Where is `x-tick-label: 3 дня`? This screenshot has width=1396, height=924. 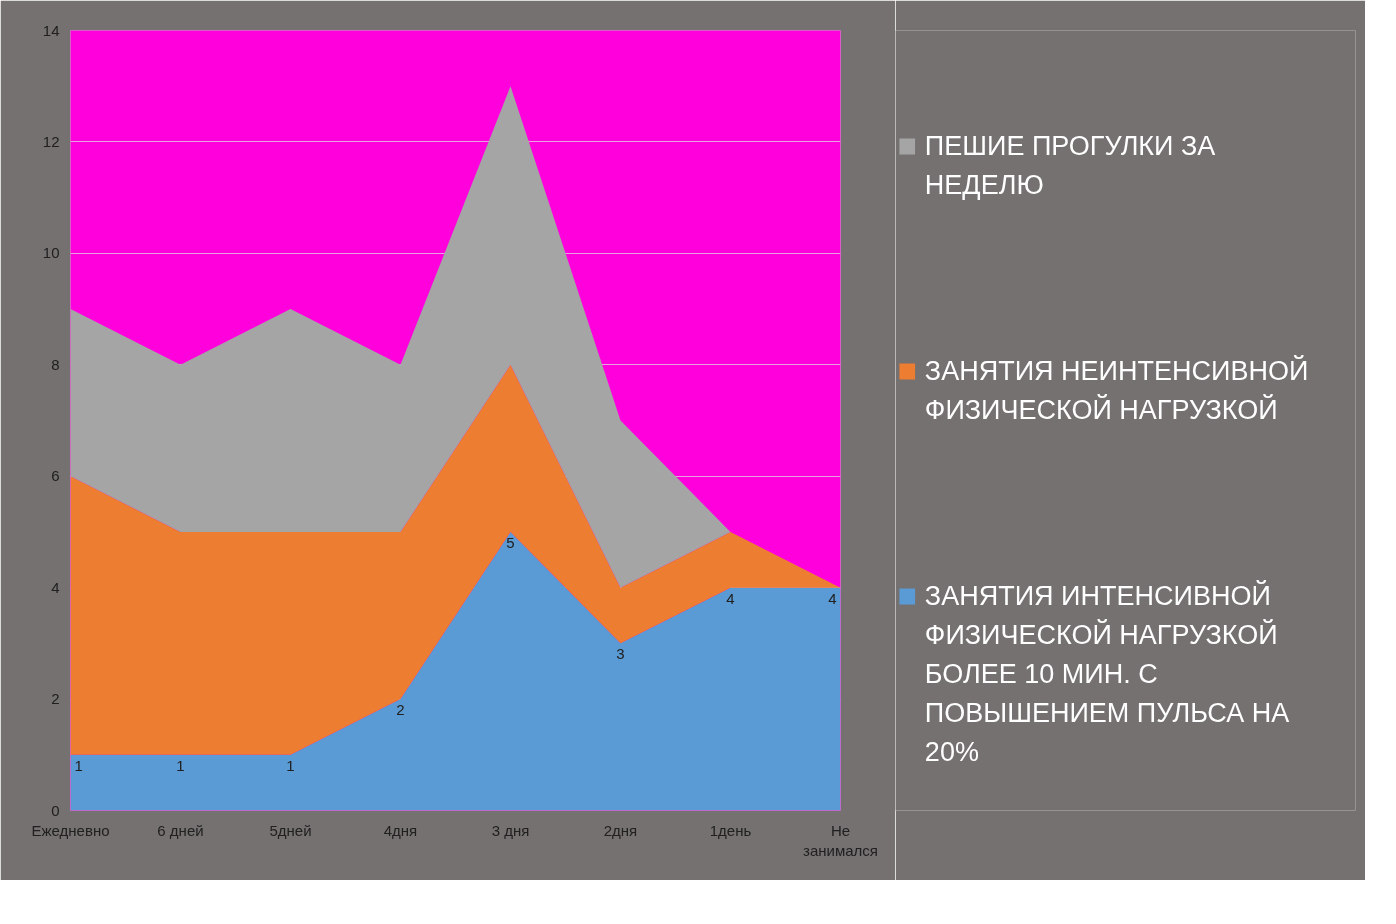 x-tick-label: 3 дня is located at coordinates (510, 830).